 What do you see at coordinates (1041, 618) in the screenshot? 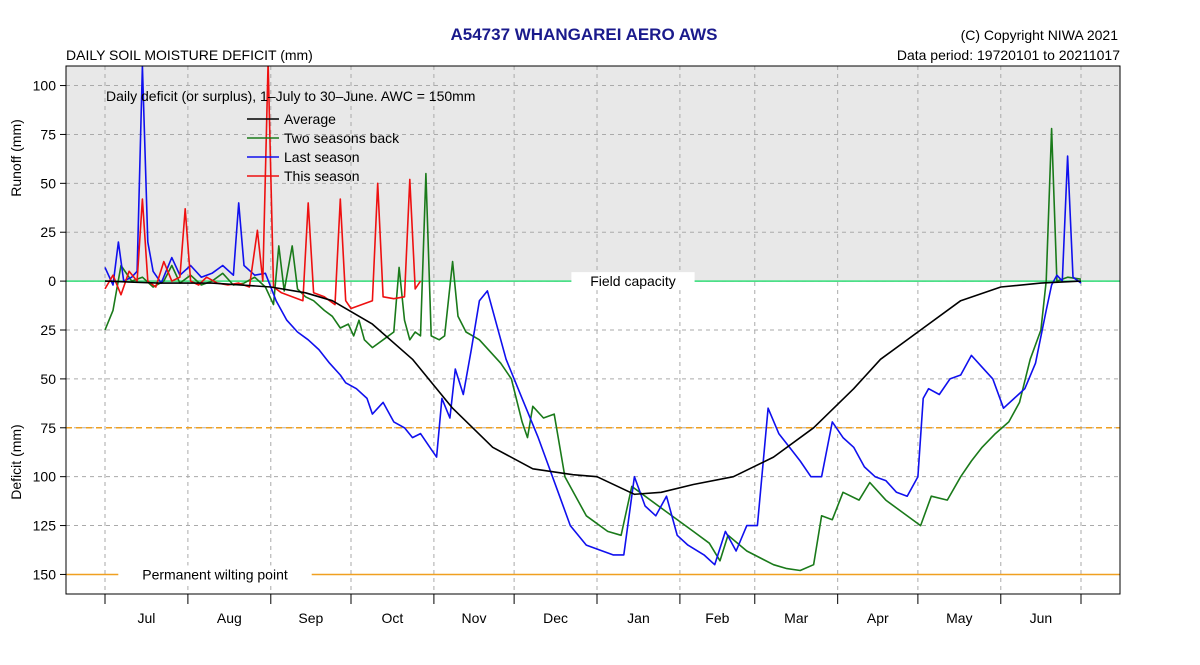
I see `x-tick-label: Jun` at bounding box center [1041, 618].